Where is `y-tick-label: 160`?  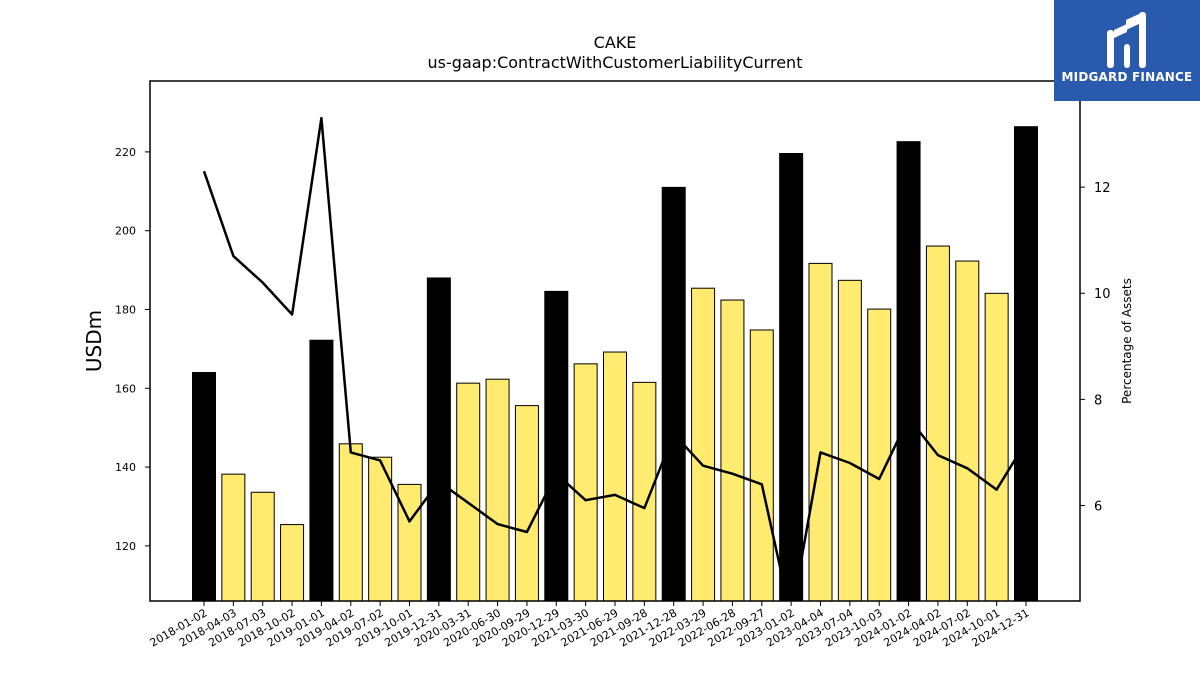
y-tick-label: 160 is located at coordinates (125, 388).